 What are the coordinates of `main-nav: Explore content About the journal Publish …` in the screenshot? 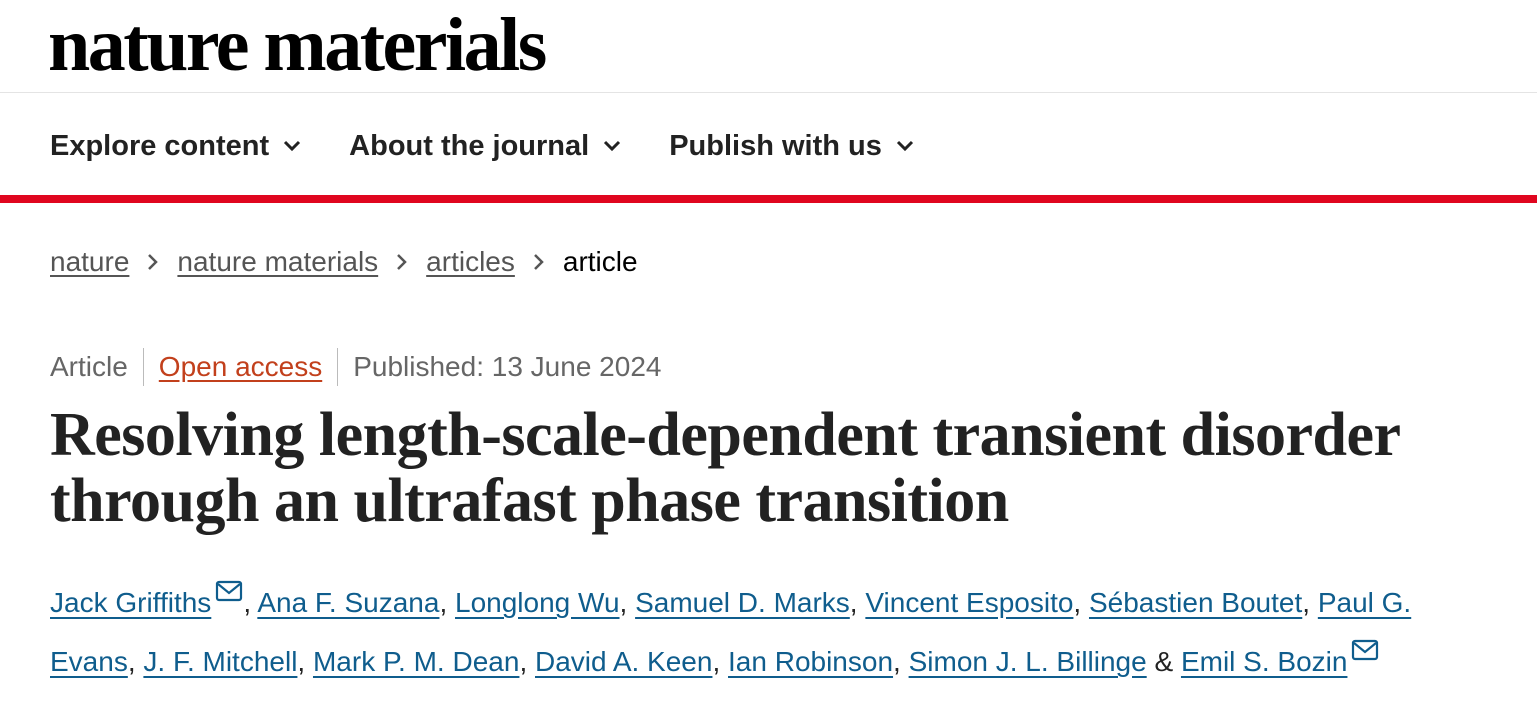 It's located at (482, 146).